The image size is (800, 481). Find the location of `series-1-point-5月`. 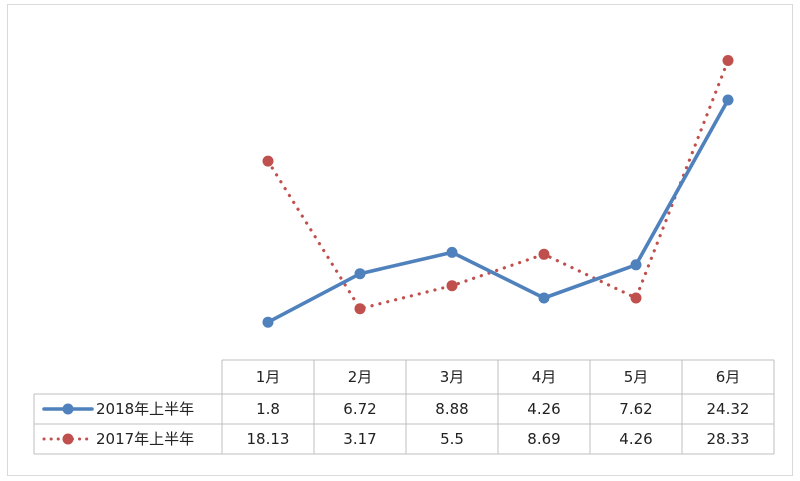

series-1-point-5月 is located at coordinates (636, 298).